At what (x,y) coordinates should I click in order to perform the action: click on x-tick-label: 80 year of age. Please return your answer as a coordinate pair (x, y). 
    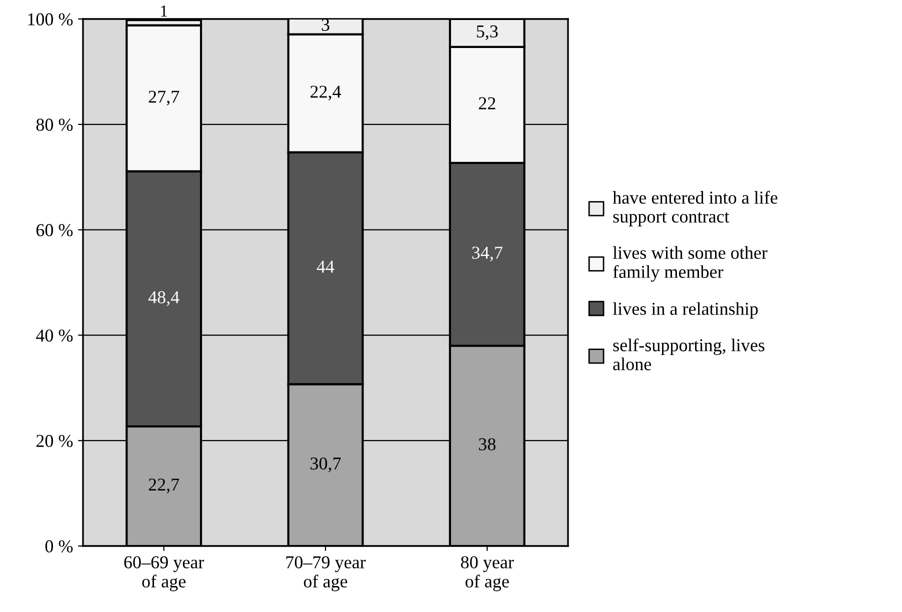
    Looking at the image, I should click on (487, 574).